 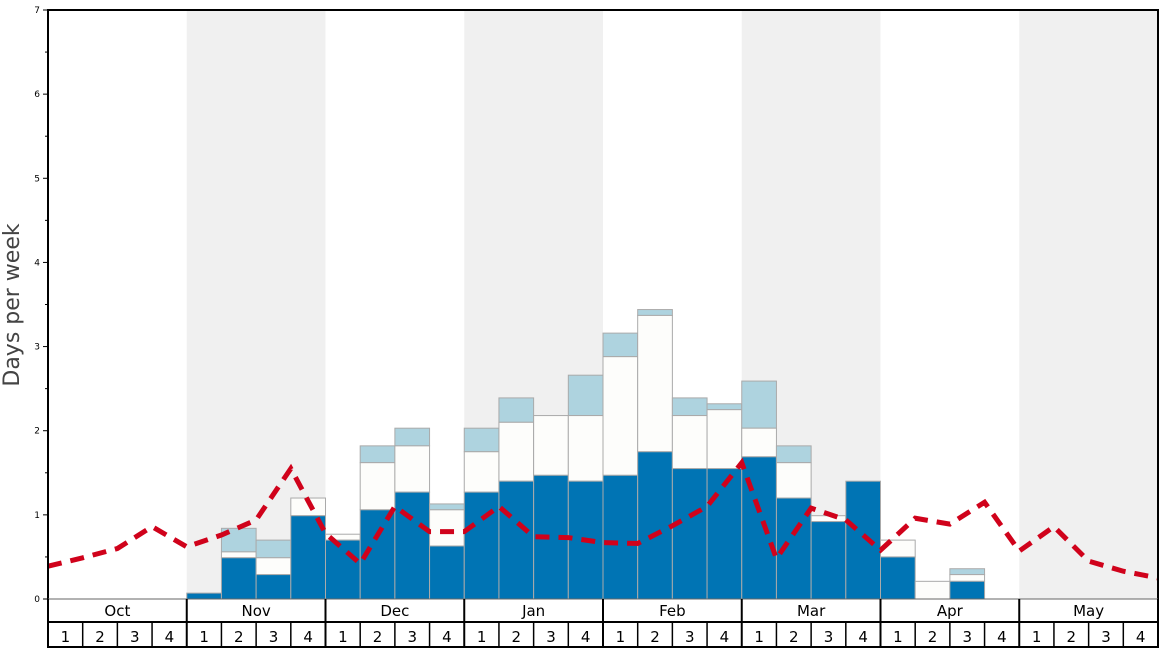 What do you see at coordinates (533, 611) in the screenshot?
I see `month-label-jan: Jan` at bounding box center [533, 611].